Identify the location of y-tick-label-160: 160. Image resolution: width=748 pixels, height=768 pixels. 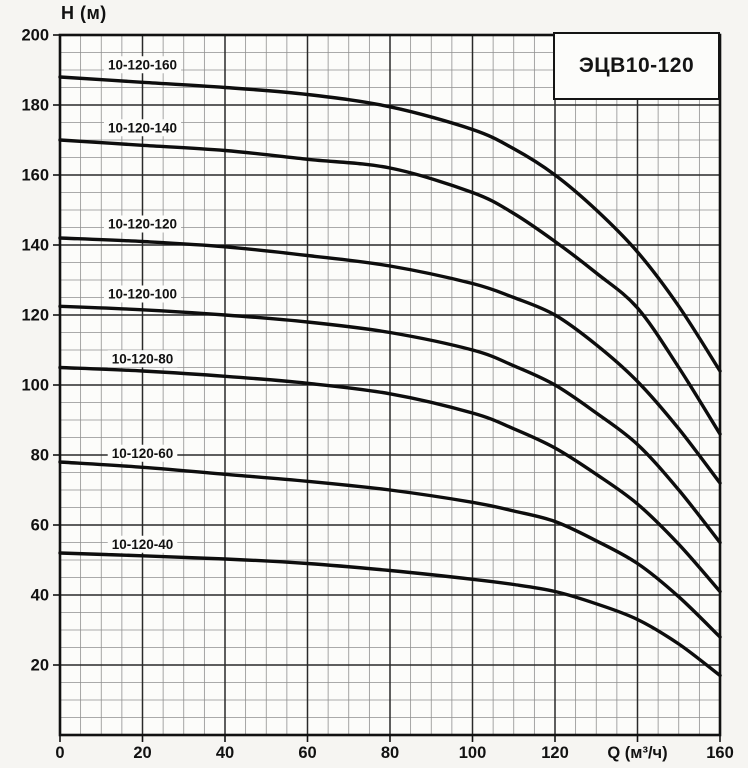
(35, 176).